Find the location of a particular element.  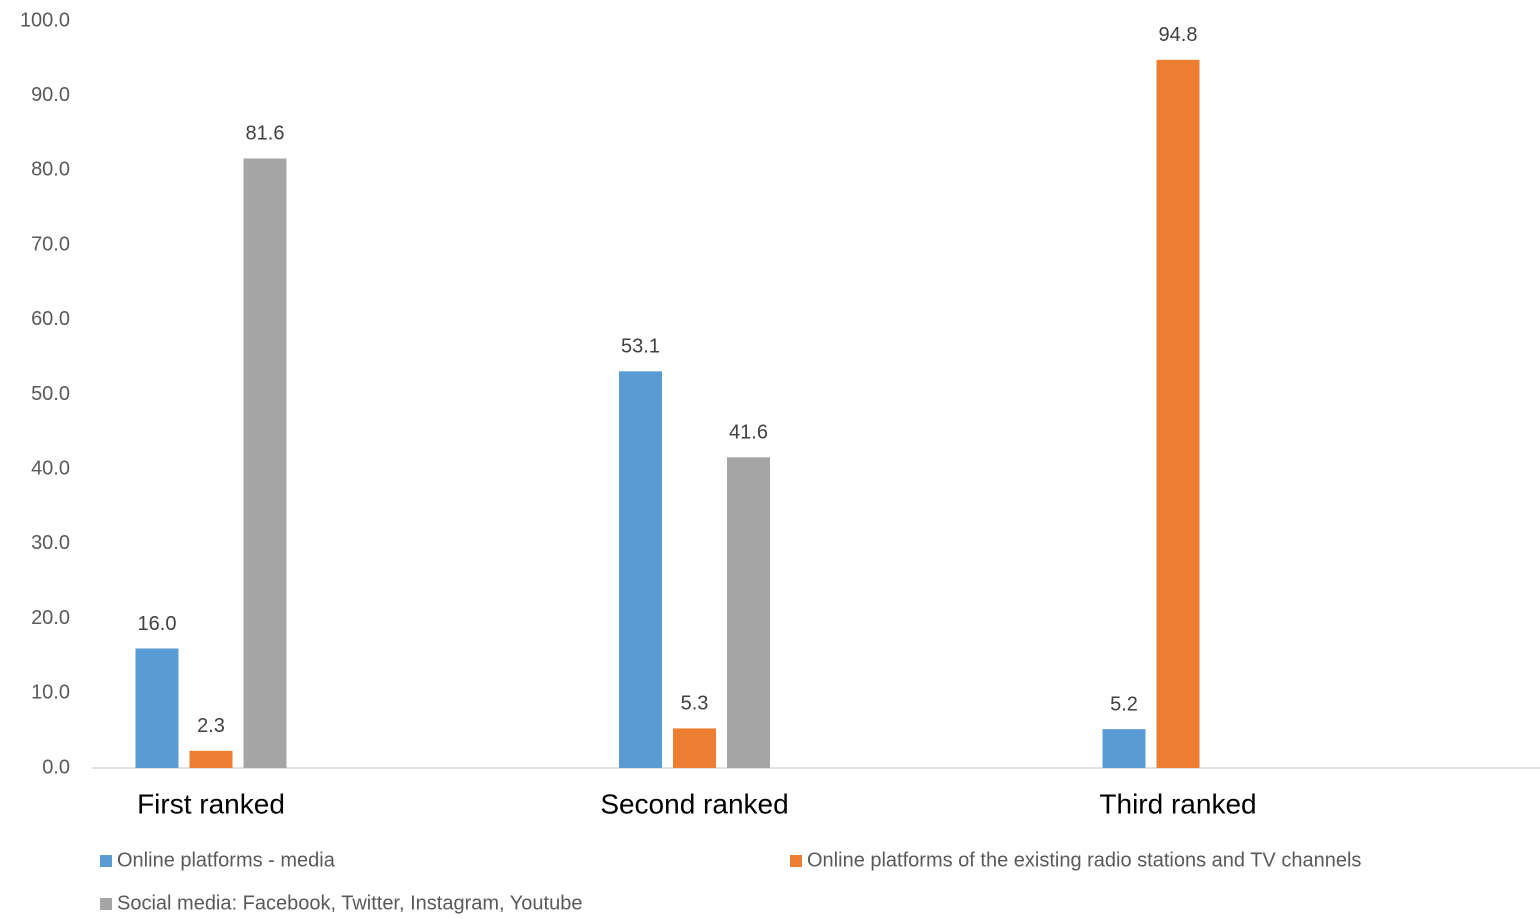

y-tick-label: 30.0 is located at coordinates (50, 543).